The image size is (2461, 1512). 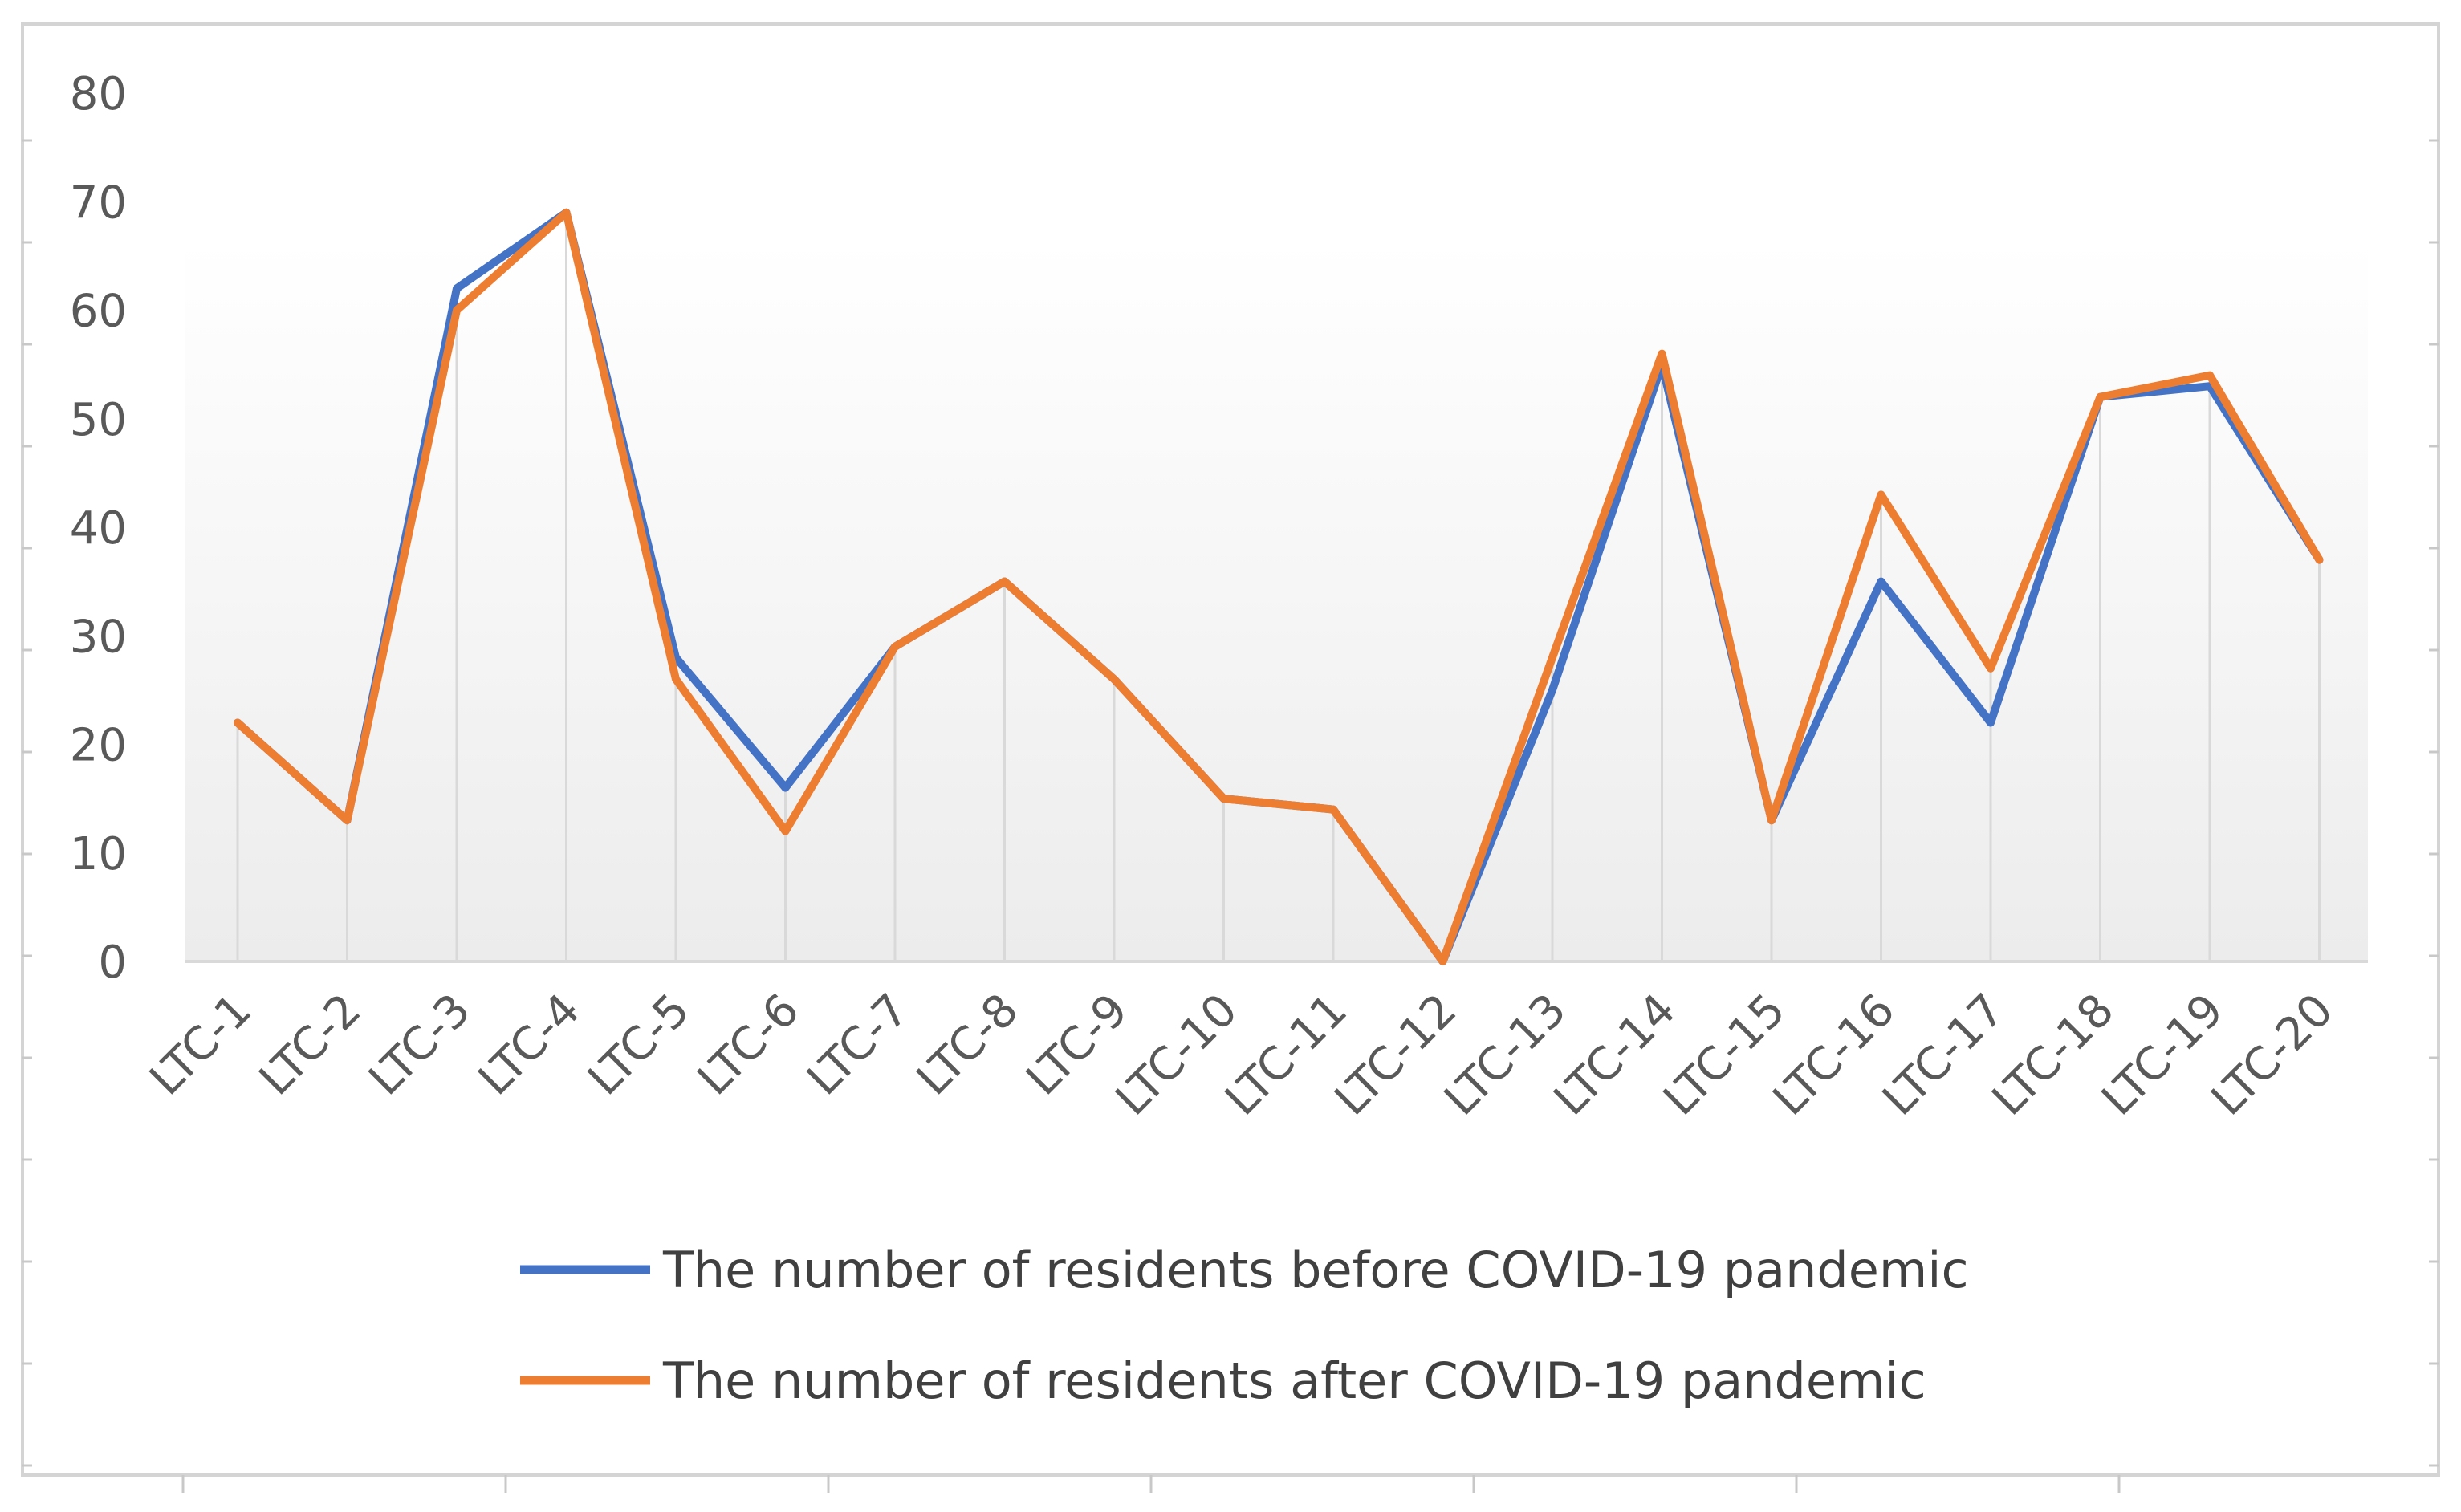 What do you see at coordinates (98, 420) in the screenshot?
I see `y-tick-label: 50` at bounding box center [98, 420].